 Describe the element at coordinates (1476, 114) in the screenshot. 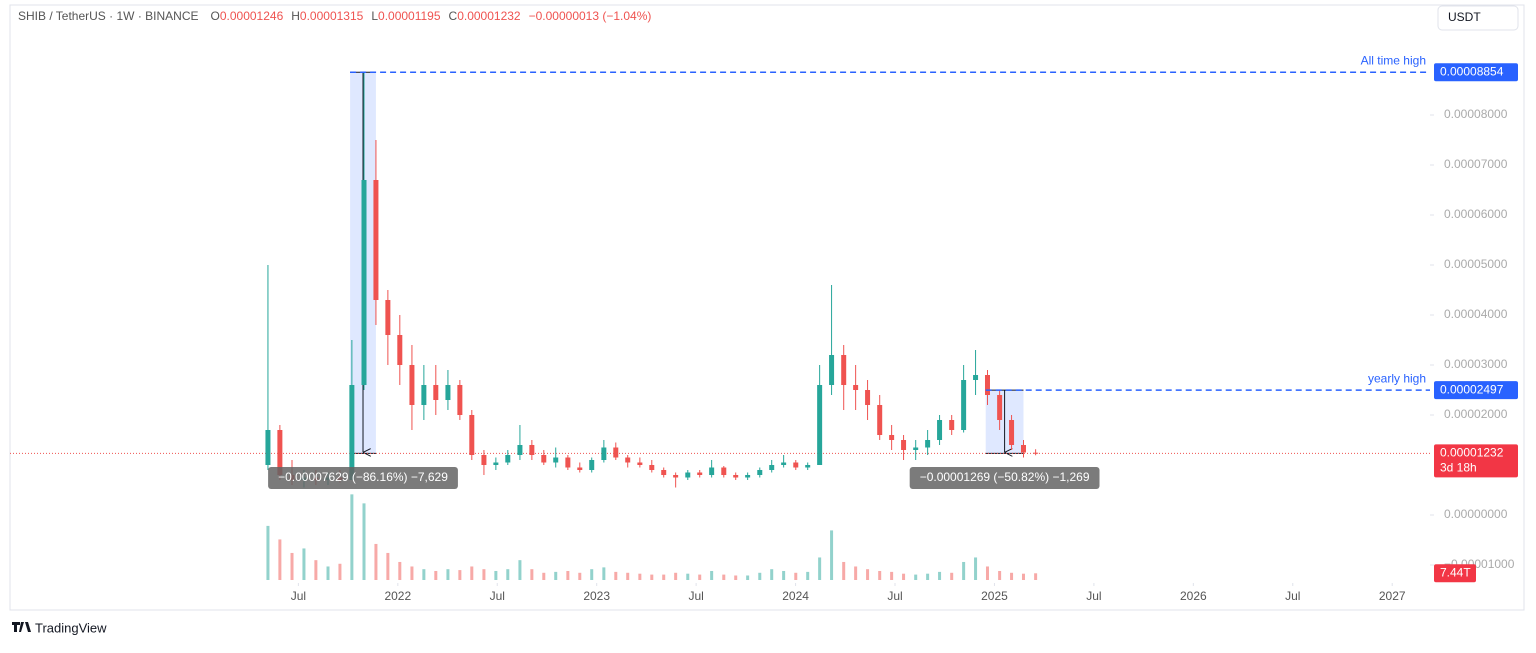

I see `y-tick-label: 0.00008000` at that location.